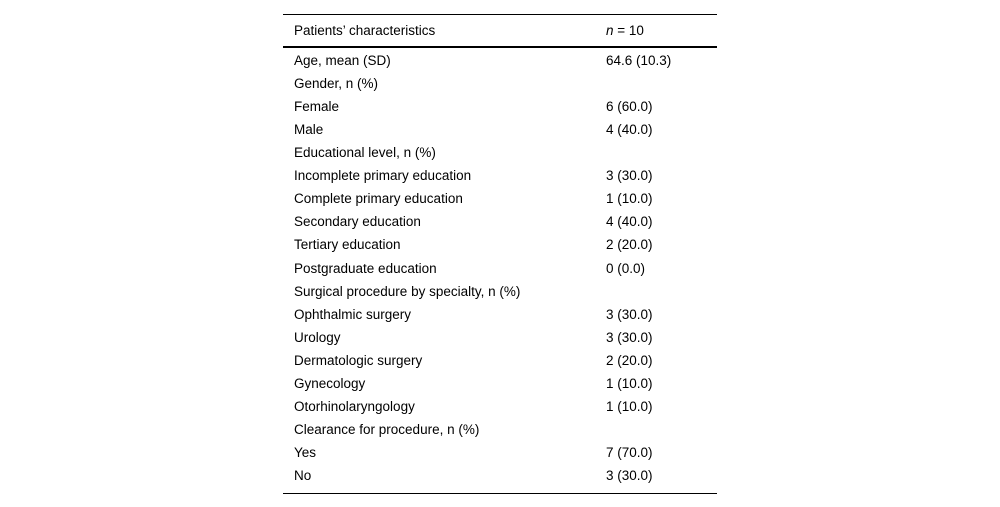 The height and width of the screenshot is (507, 1000). What do you see at coordinates (629, 453) in the screenshot?
I see `row-value: 7 (70.0)` at bounding box center [629, 453].